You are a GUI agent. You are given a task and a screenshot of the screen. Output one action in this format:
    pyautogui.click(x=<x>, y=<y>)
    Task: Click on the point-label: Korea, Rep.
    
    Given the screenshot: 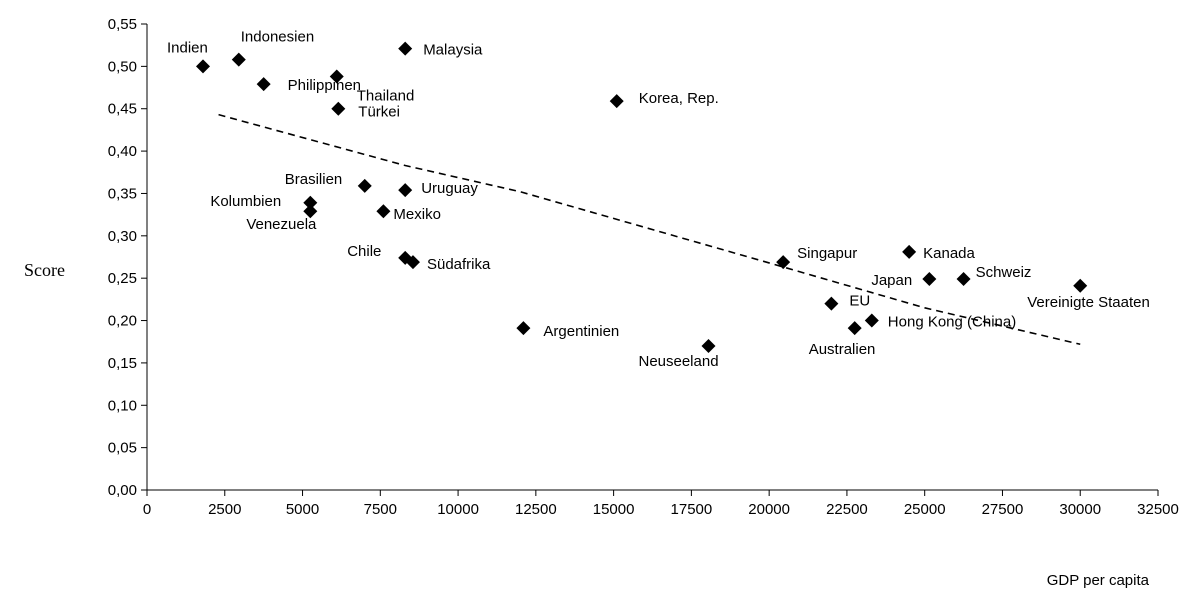 What is the action you would take?
    pyautogui.click(x=679, y=98)
    